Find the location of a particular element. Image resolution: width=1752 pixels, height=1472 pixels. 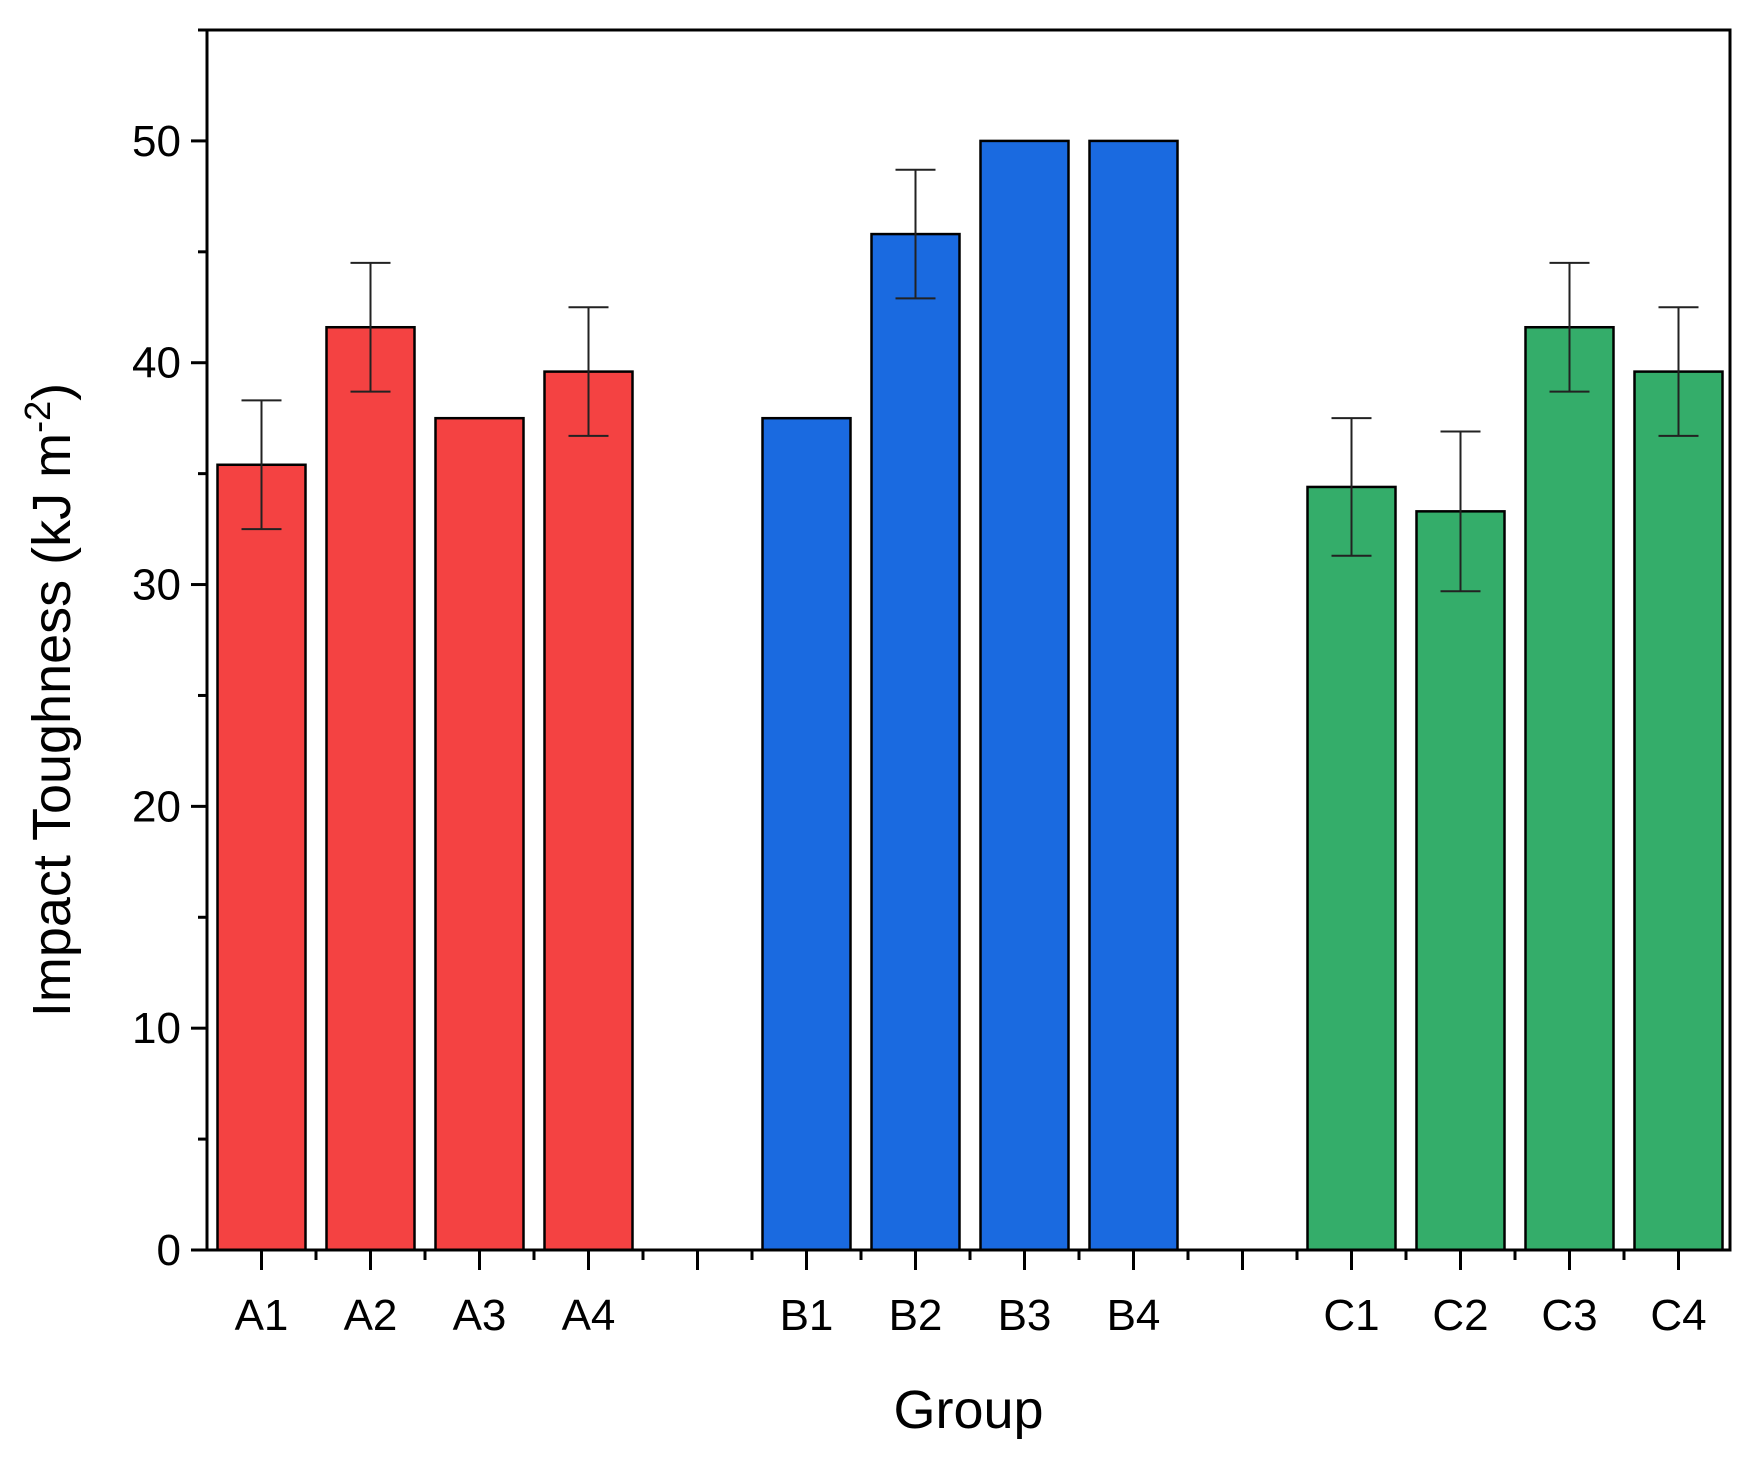

x-axis-title: Group is located at coordinates (968, 1410).